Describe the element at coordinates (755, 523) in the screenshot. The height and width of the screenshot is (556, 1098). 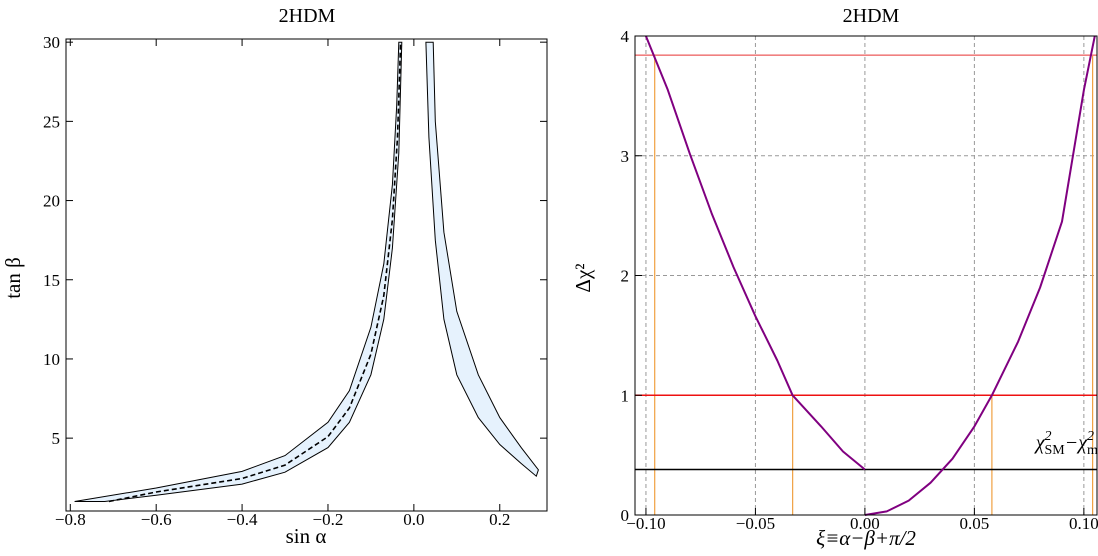
I see `right-x-tick-label: −0.05` at that location.